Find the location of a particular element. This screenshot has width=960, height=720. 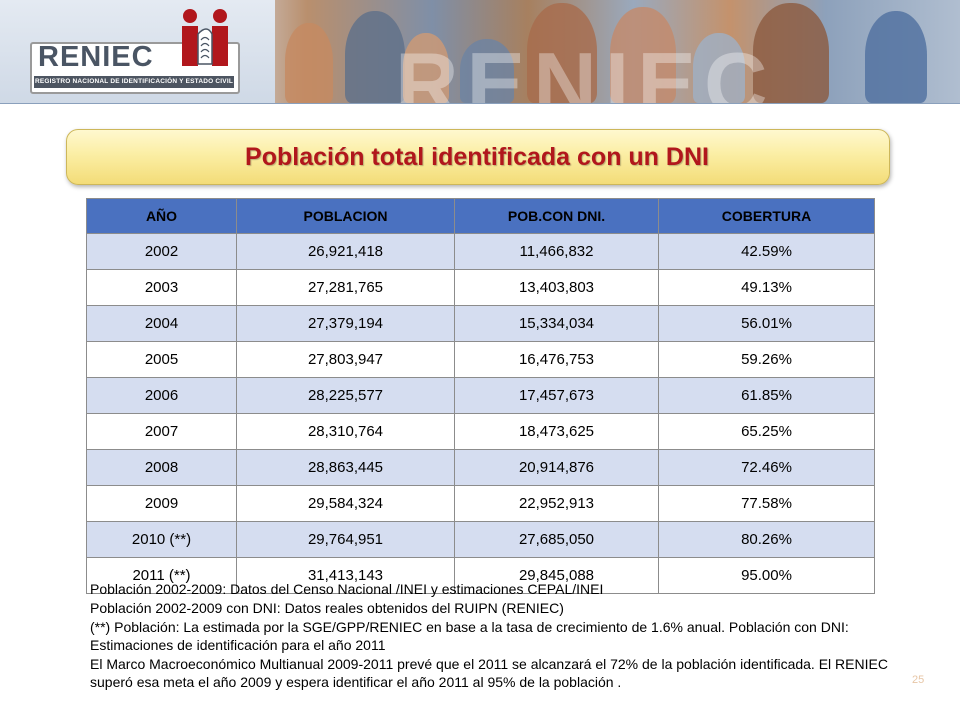

table-row: 2008 28,863,445 20,914,876 72.46% is located at coordinates (480, 467).